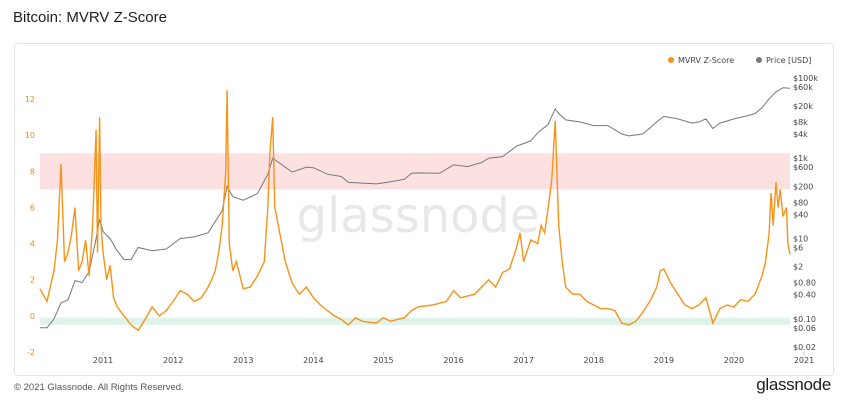  Describe the element at coordinates (739, 60) in the screenshot. I see `legend: MVRV Z-Score Price [USD]` at that location.